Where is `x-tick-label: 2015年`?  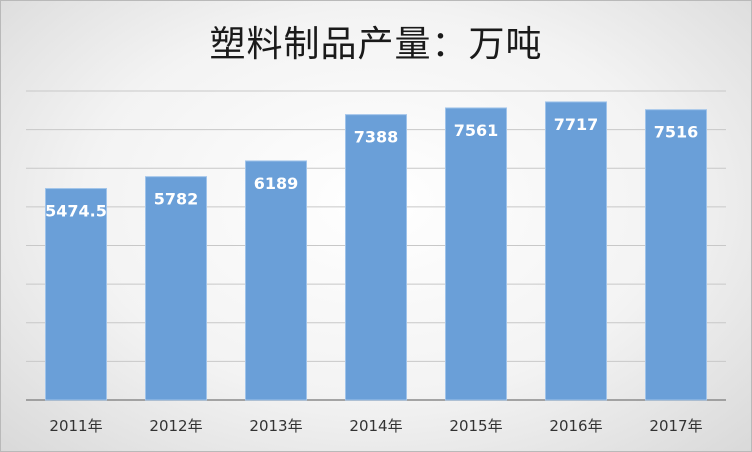
x-tick-label: 2015年 is located at coordinates (475, 426).